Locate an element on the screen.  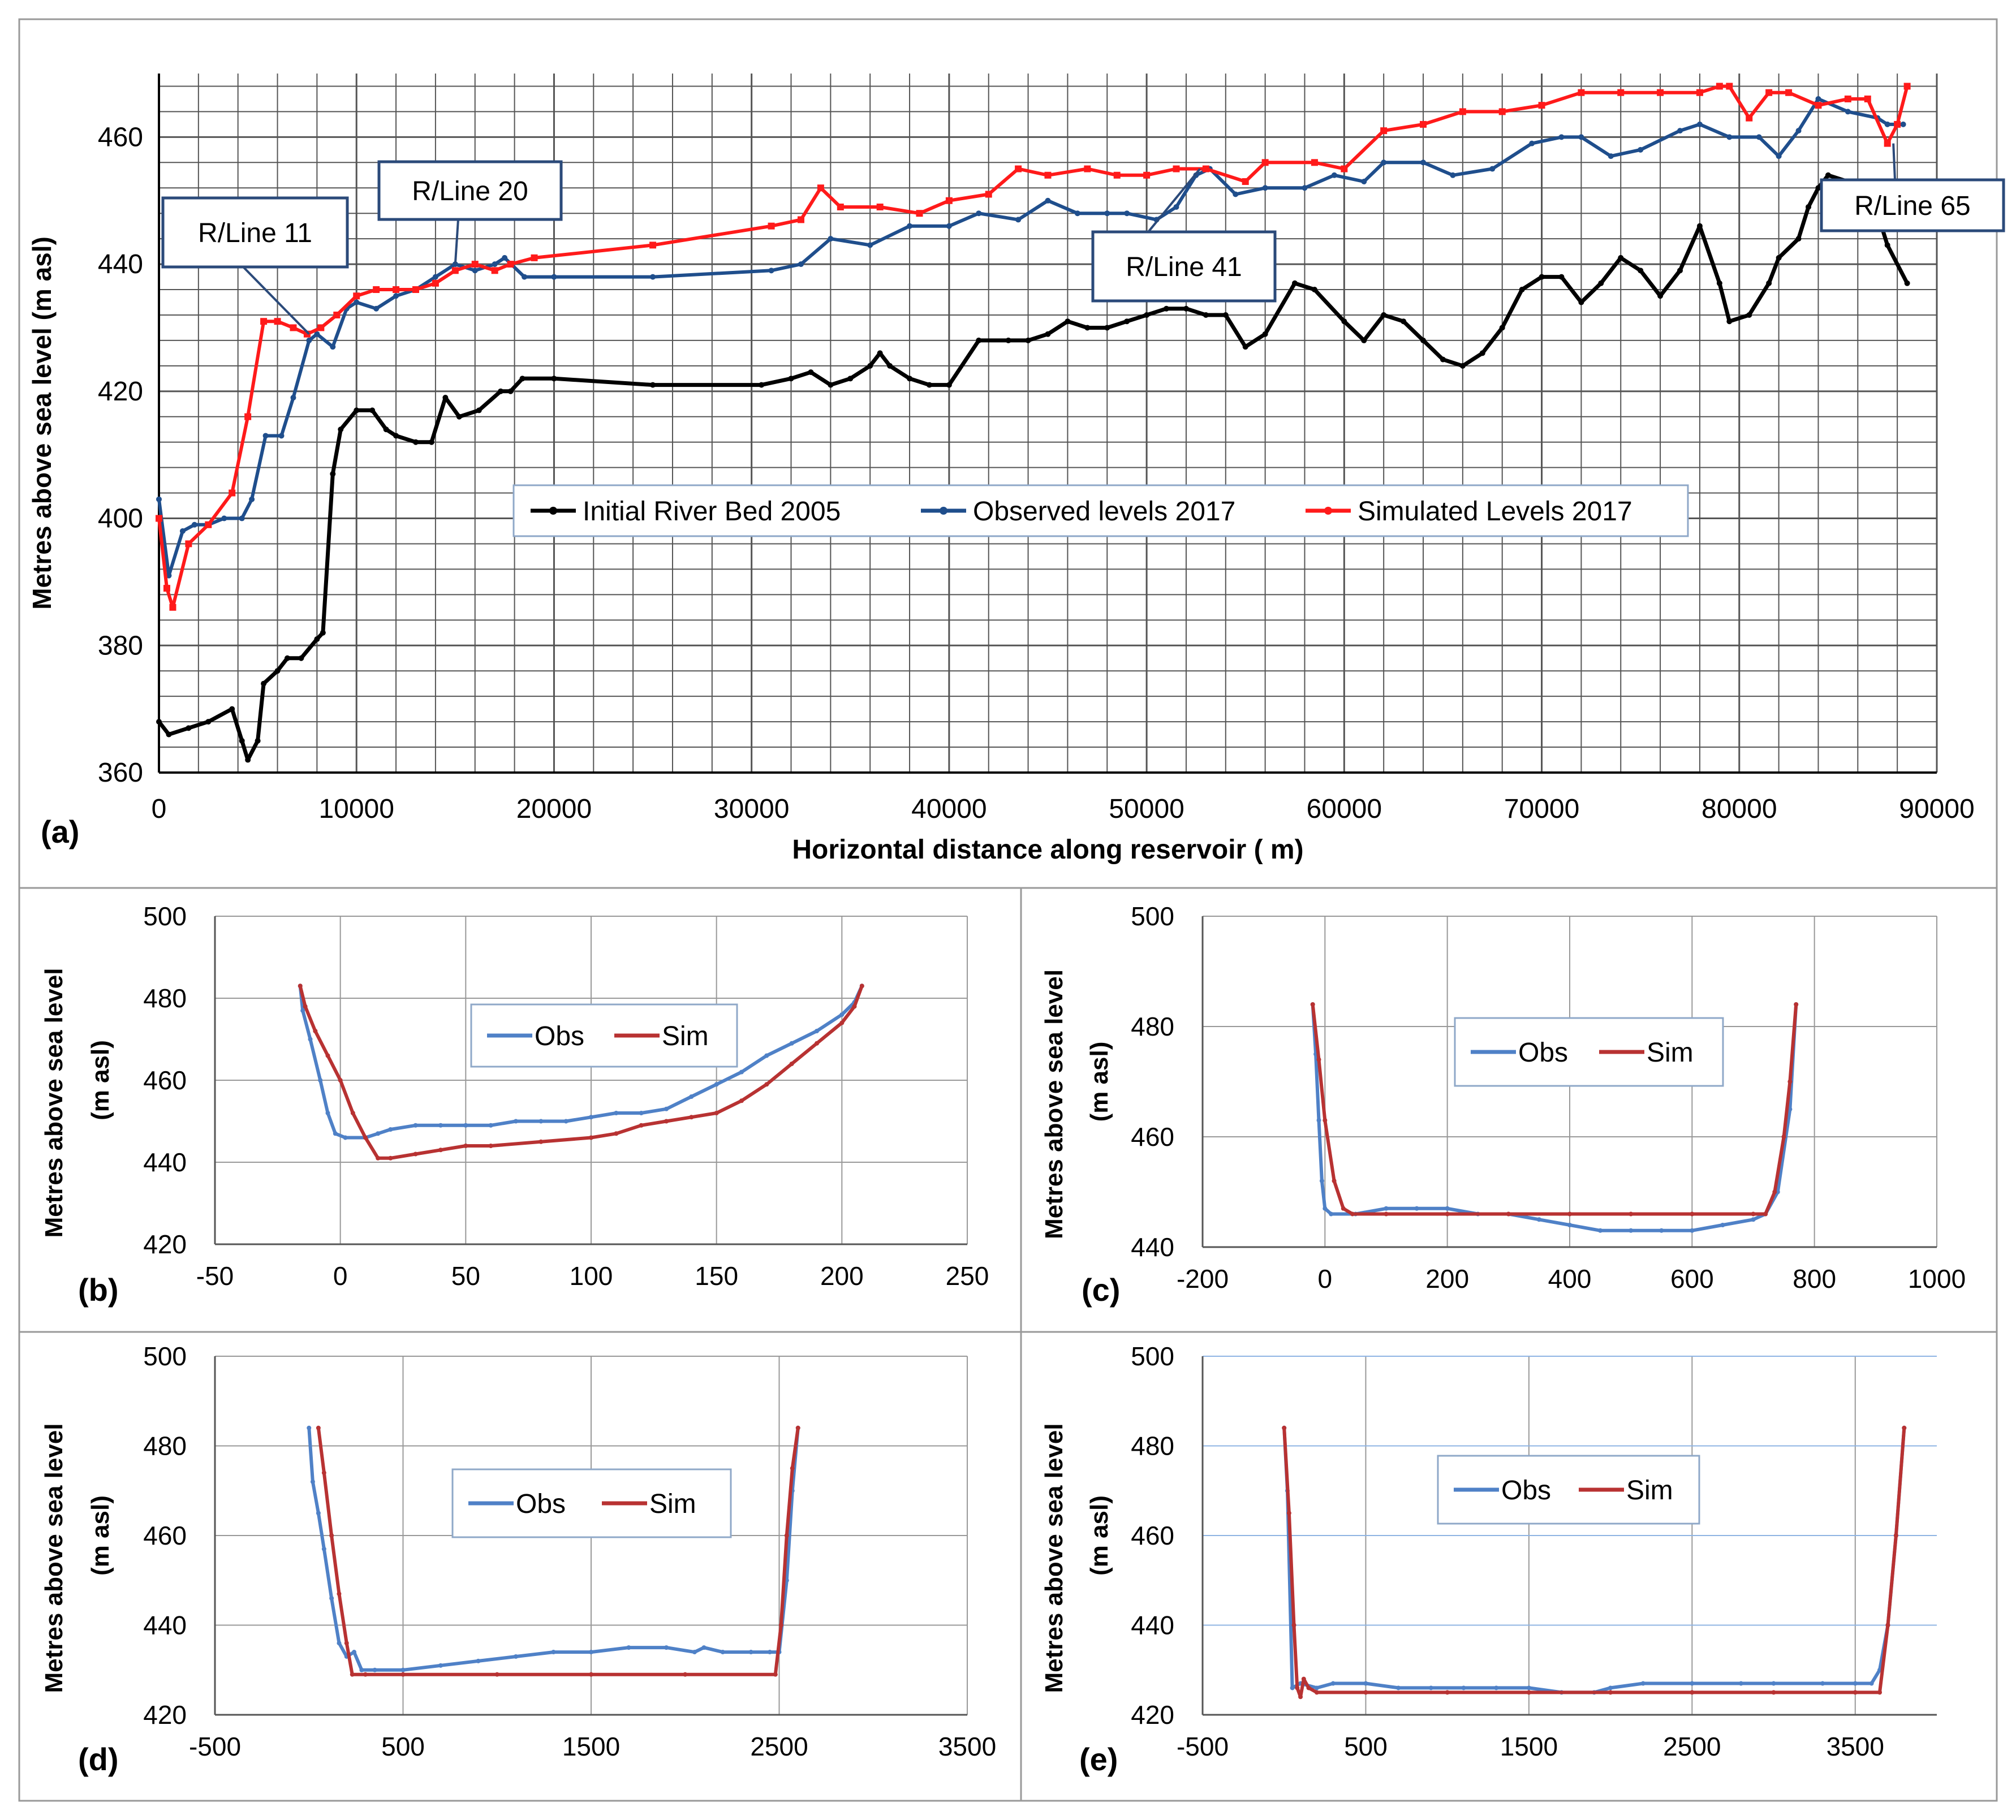
x-tick-label: 30000 is located at coordinates (751, 809).